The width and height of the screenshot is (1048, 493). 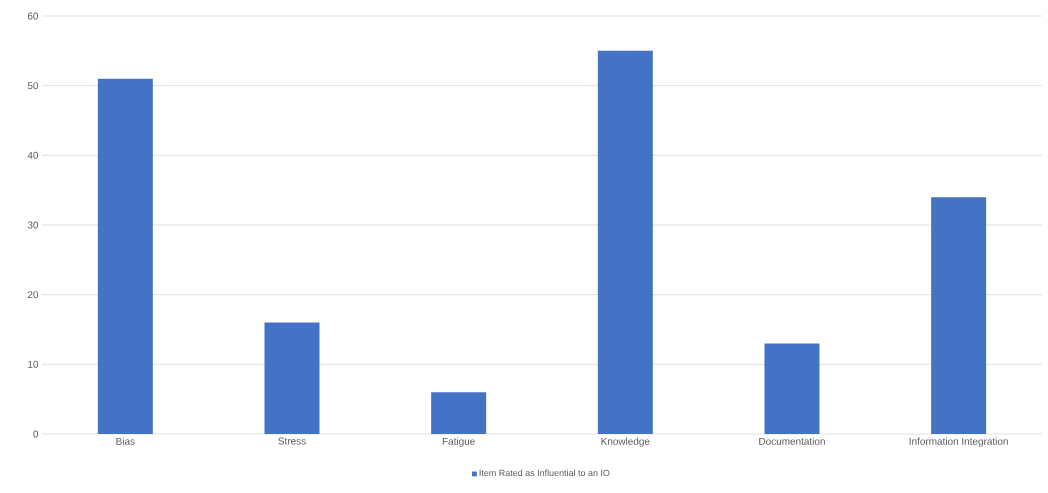 I want to click on y-tick-label: 10, so click(x=33, y=364).